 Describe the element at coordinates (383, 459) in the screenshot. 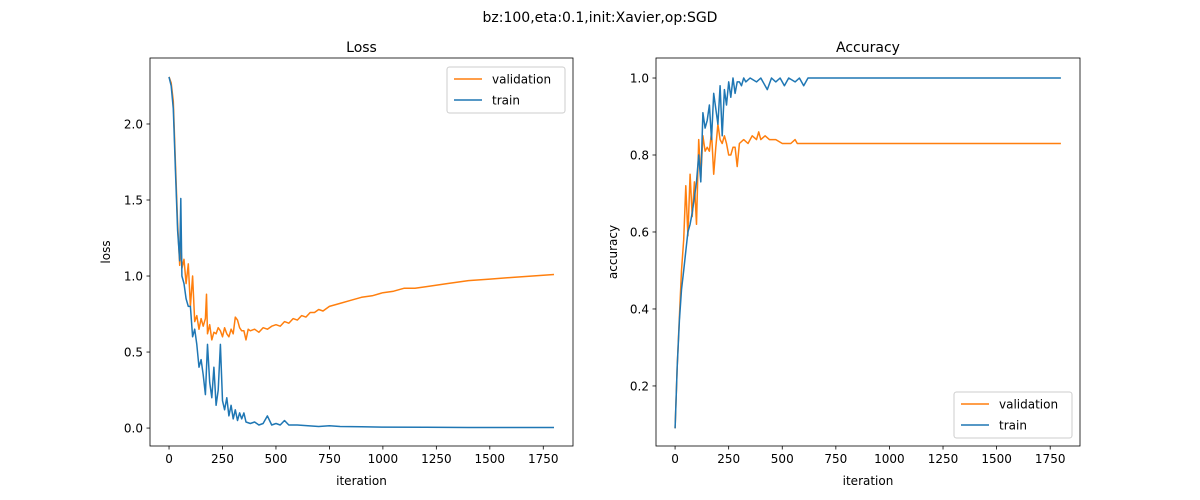

I see `loss-xtick-label: 1000` at that location.